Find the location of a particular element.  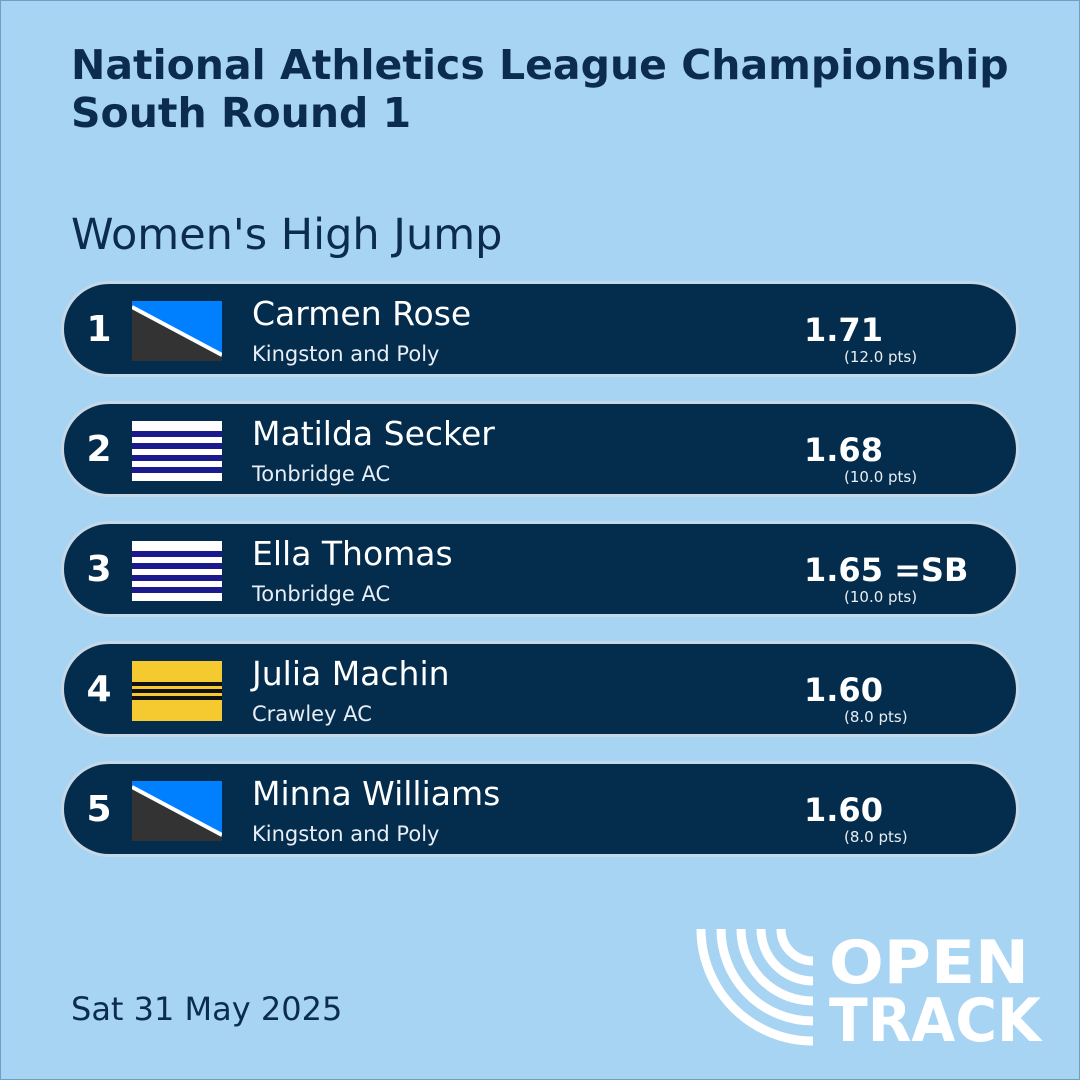

result-row: 4 Julia Machin Crawley AC 1.60 (8.0 pts) is located at coordinates (540, 689).